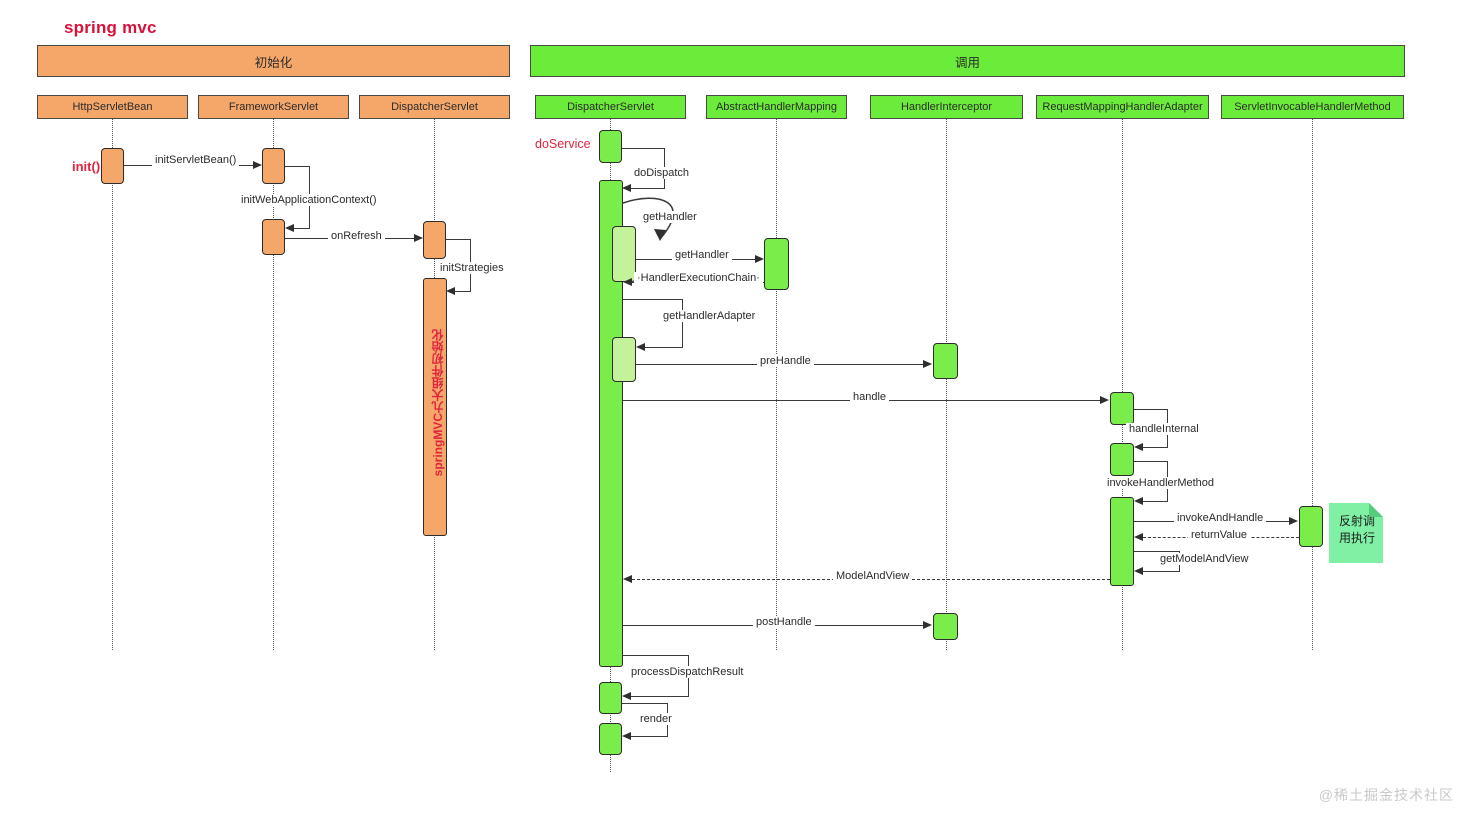 The image size is (1476, 821). Describe the element at coordinates (1386, 795) in the screenshot. I see `watermark: @稀土掘金技术社区` at that location.